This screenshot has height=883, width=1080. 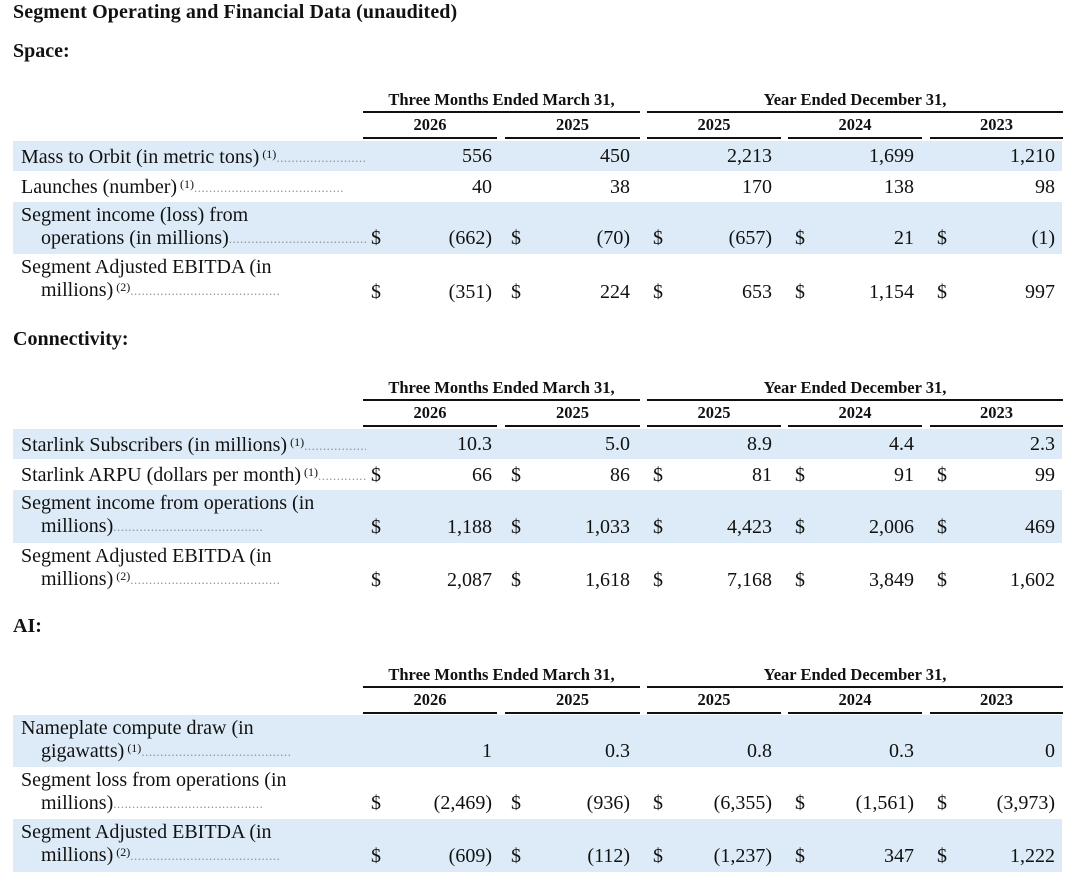 What do you see at coordinates (607, 580) in the screenshot?
I see `value-cell: 1,618` at bounding box center [607, 580].